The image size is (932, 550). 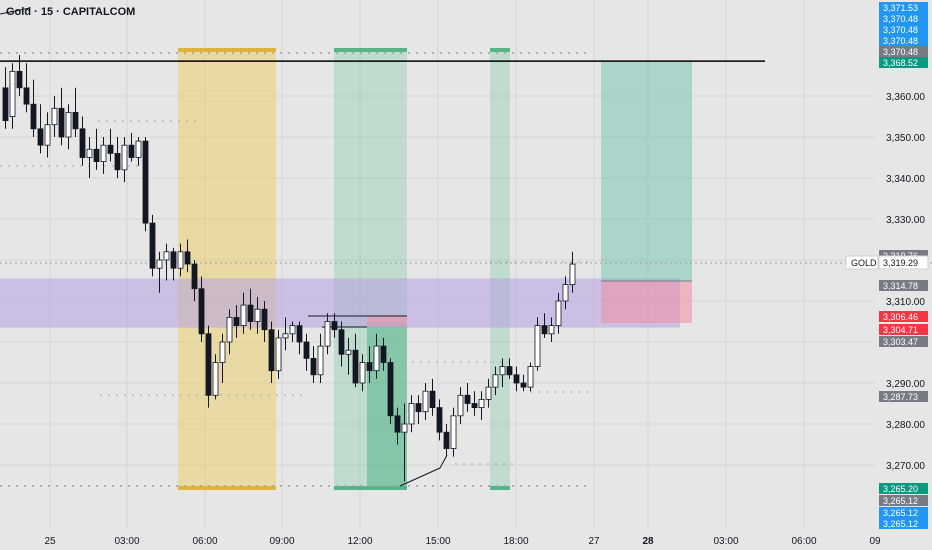 I want to click on session-box-asia-top, so click(x=227, y=50).